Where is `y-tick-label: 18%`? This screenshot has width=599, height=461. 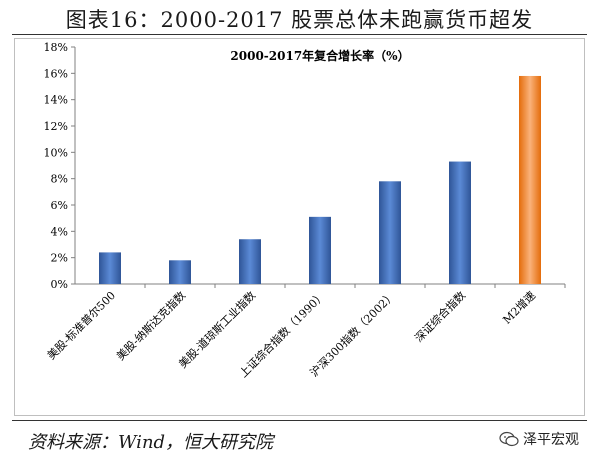
y-tick-label: 18% is located at coordinates (56, 47).